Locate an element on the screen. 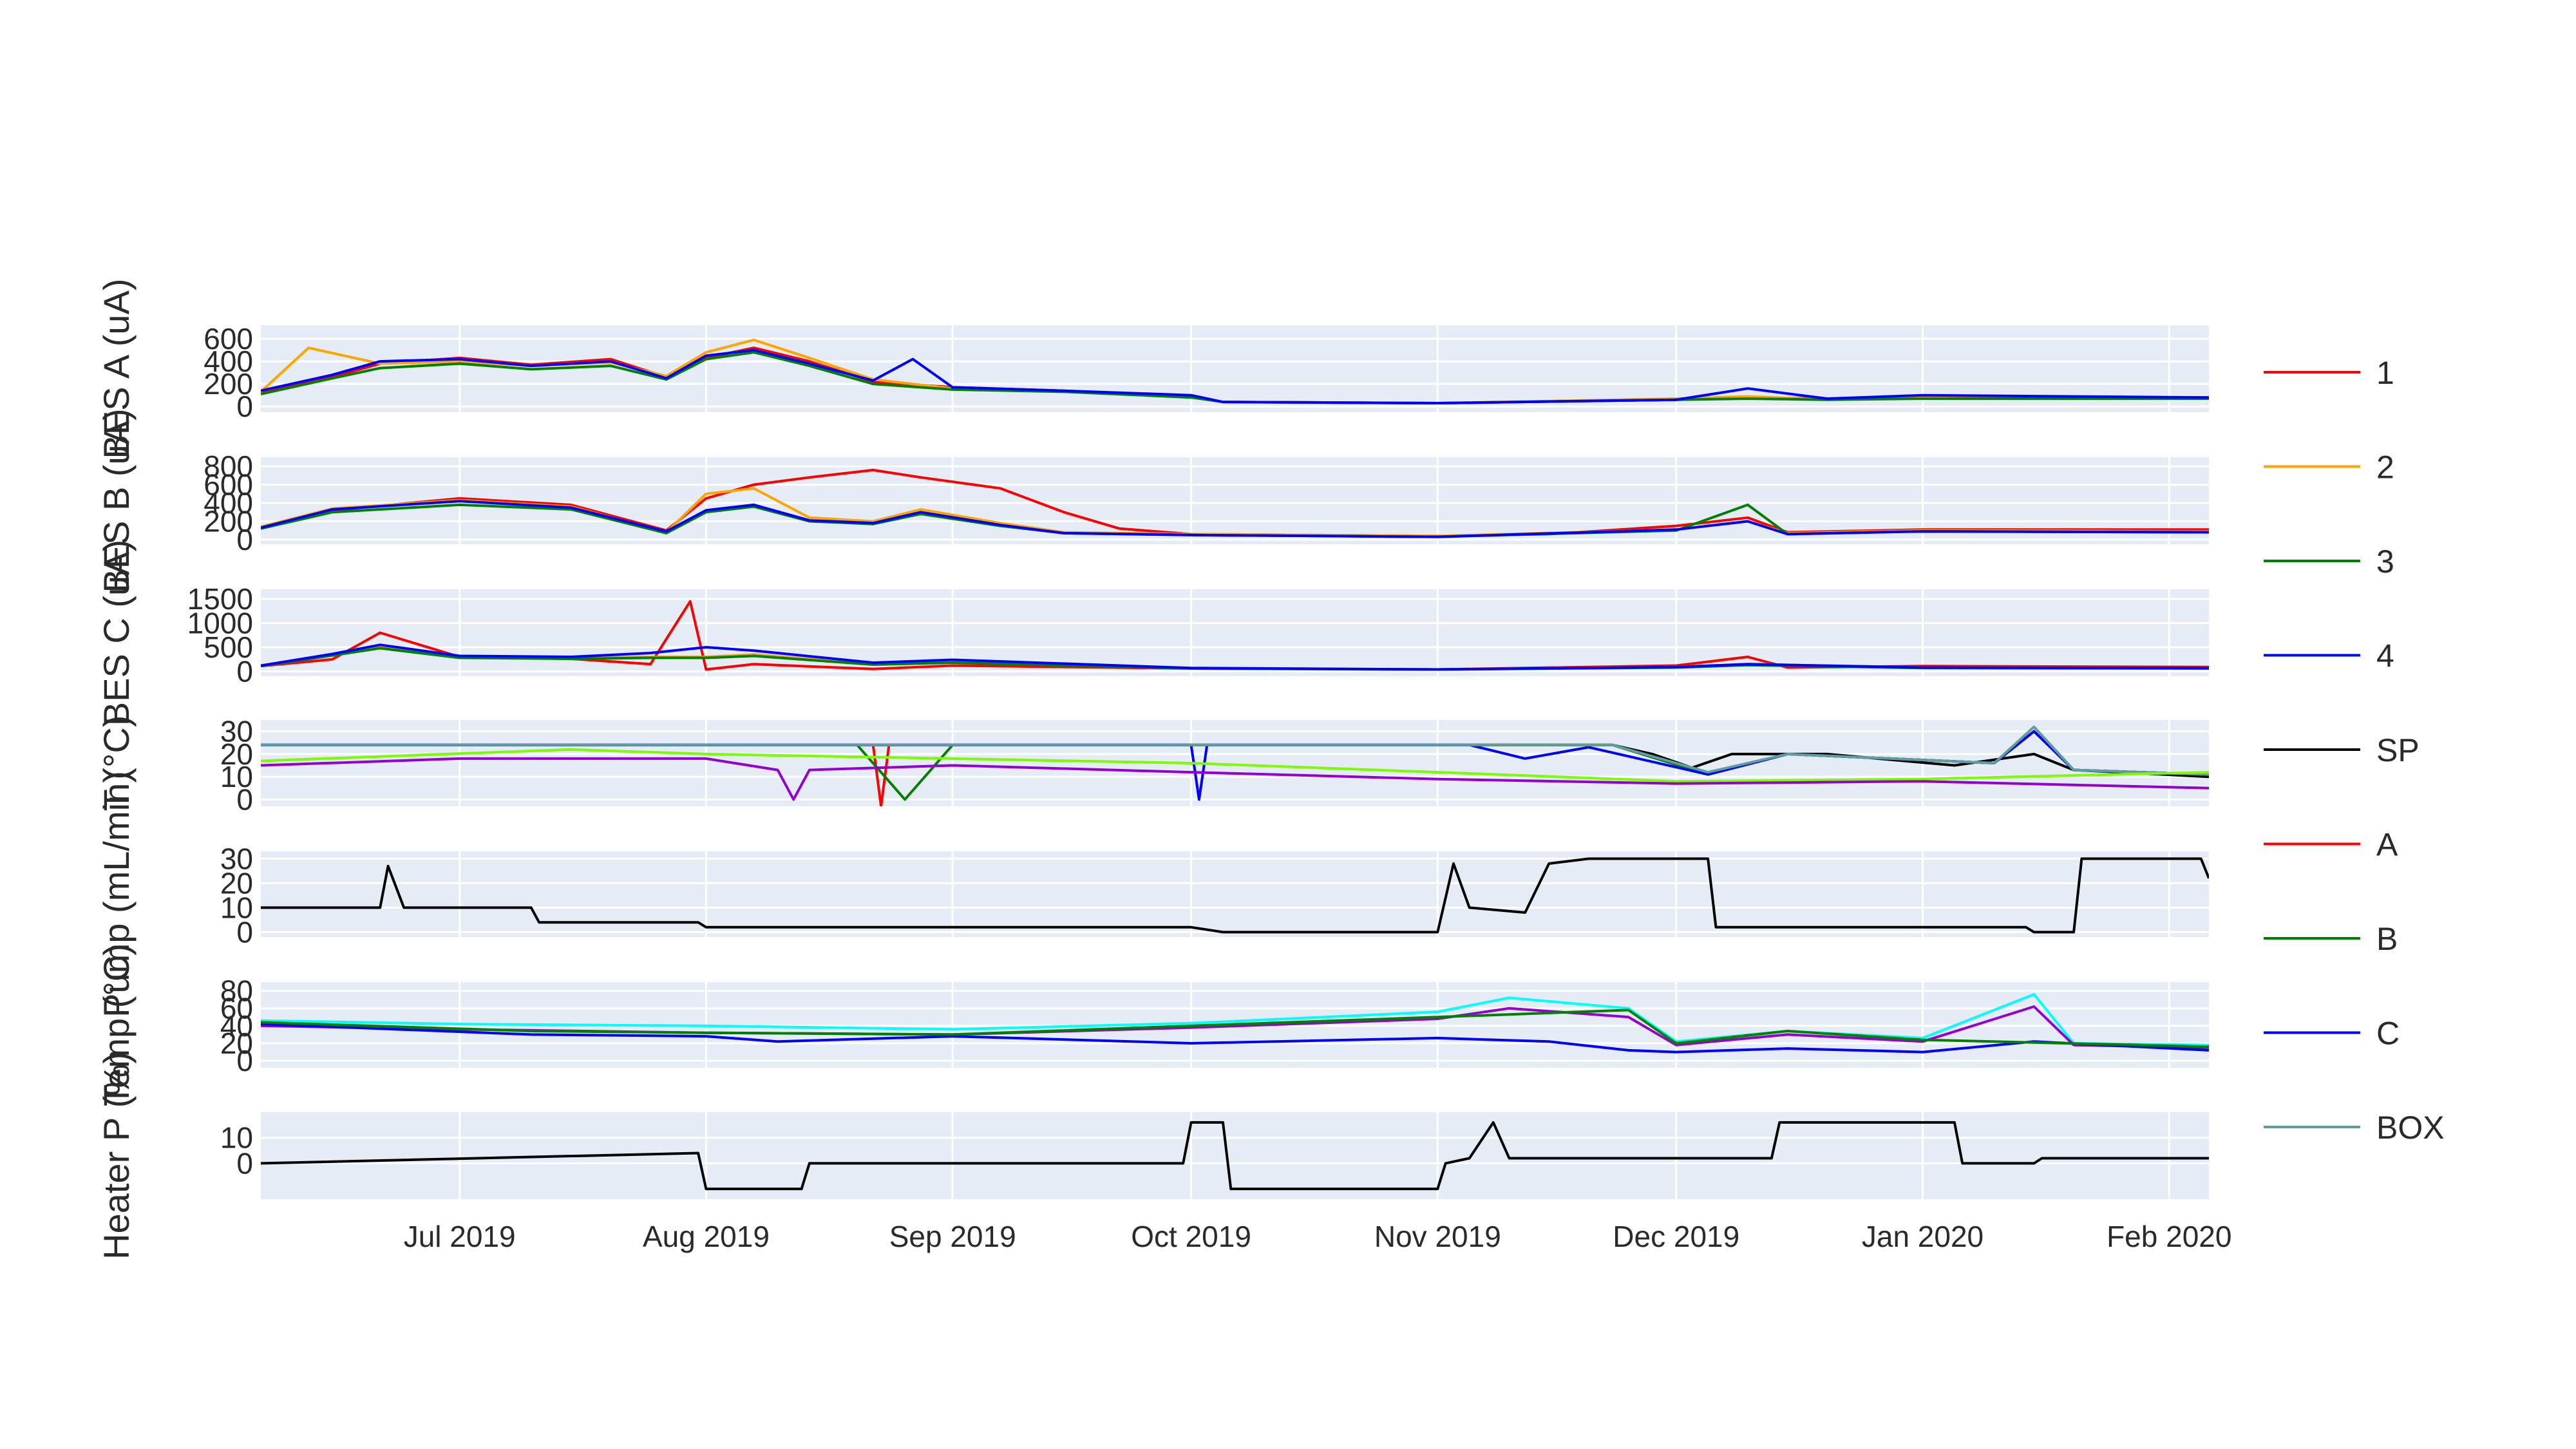 Image resolution: width=2576 pixels, height=1449 pixels. panel-7: 010 Heater P (%) is located at coordinates (1153, 1156).